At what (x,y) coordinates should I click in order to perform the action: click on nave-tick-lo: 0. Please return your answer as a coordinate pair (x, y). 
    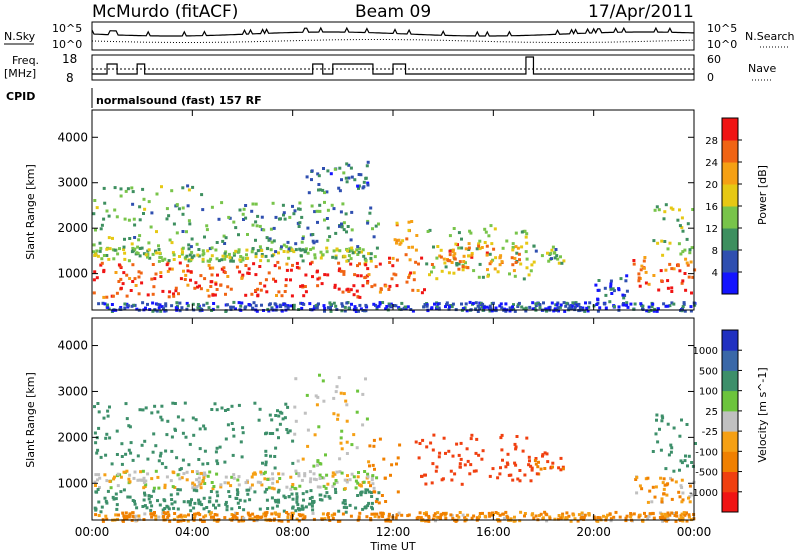
    Looking at the image, I should click on (710, 77).